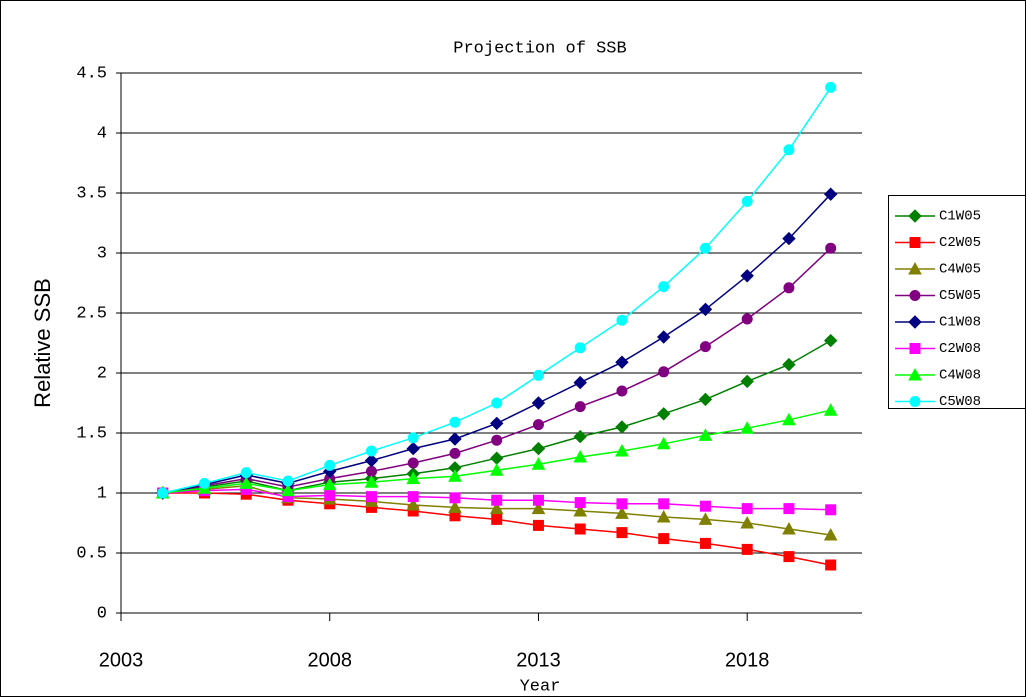 This screenshot has height=697, width=1027. I want to click on legend-label: C1W05, so click(960, 217).